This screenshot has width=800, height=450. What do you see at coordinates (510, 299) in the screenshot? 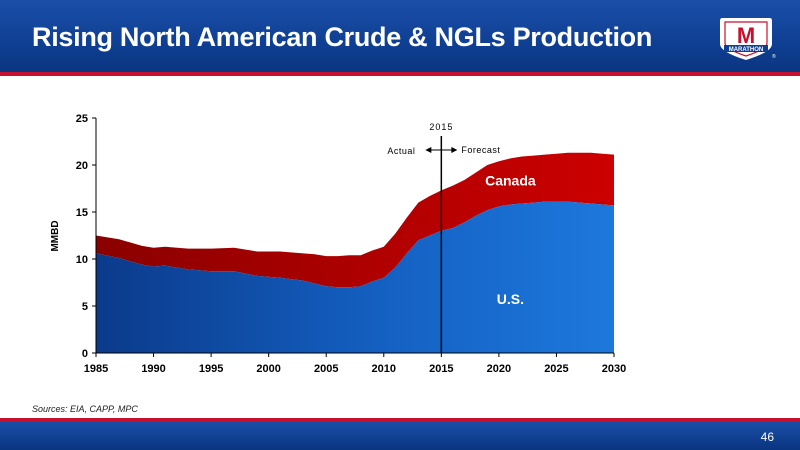
I see `series-label-us: U.S.` at bounding box center [510, 299].